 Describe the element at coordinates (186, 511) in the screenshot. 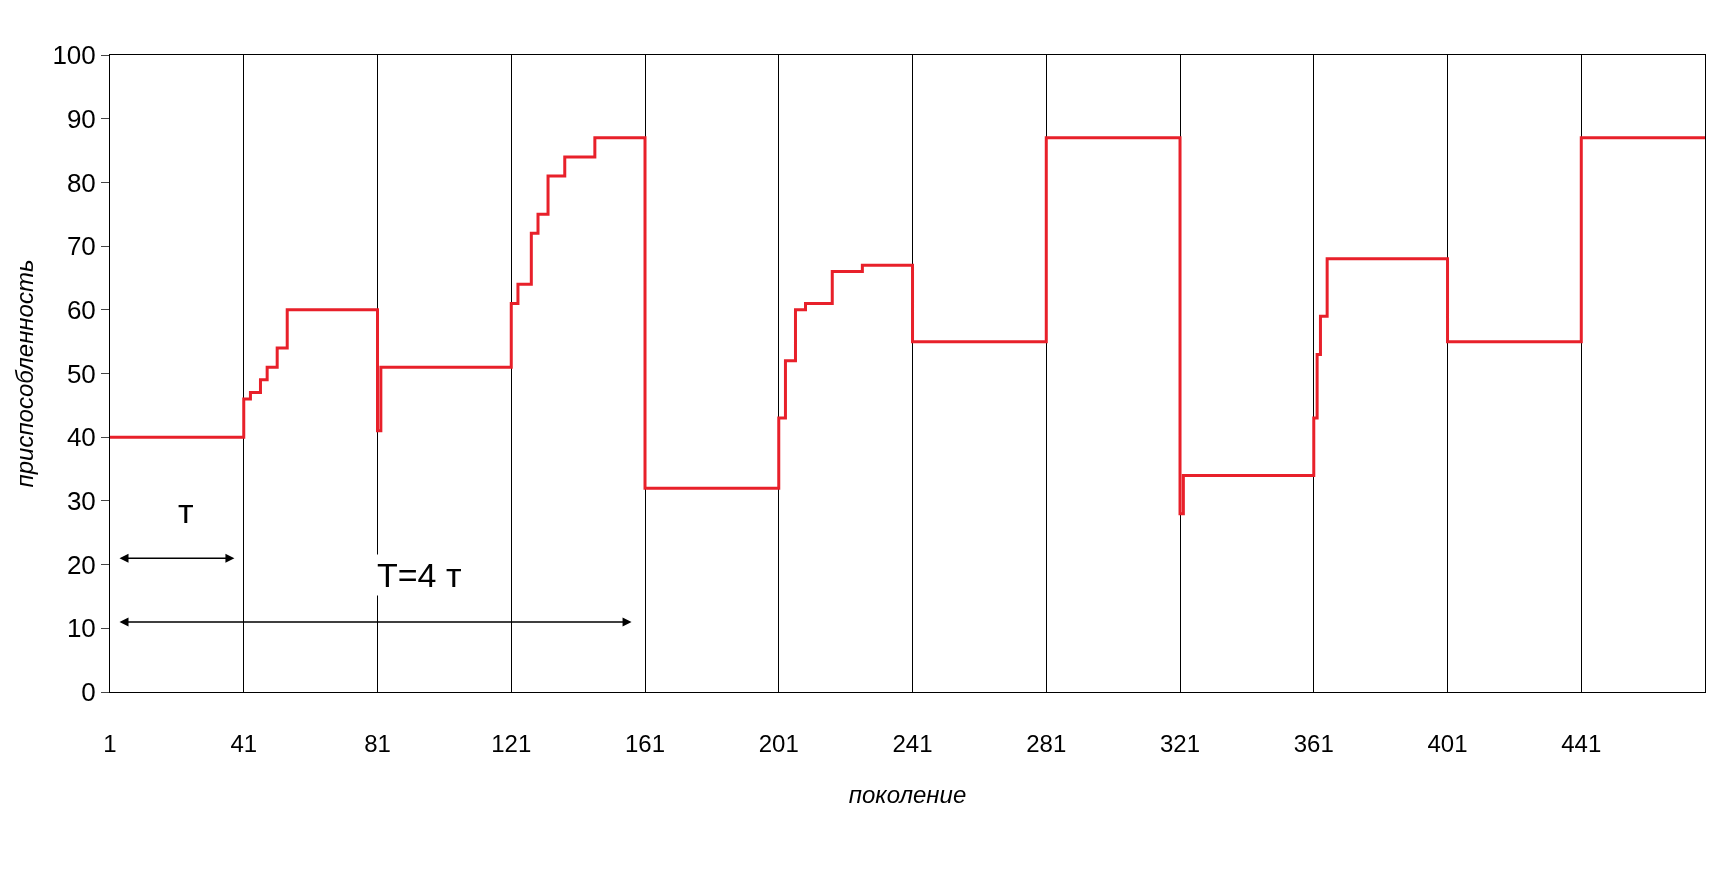

I see `annotation: т` at that location.